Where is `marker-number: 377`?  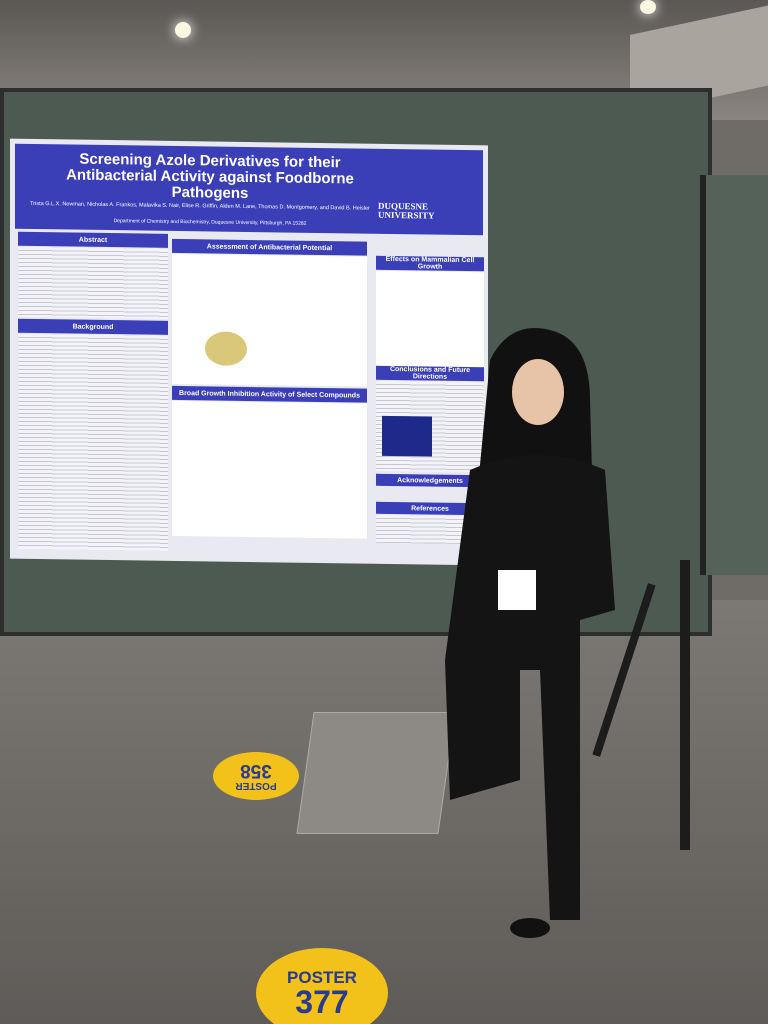 marker-number: 377 is located at coordinates (322, 1001).